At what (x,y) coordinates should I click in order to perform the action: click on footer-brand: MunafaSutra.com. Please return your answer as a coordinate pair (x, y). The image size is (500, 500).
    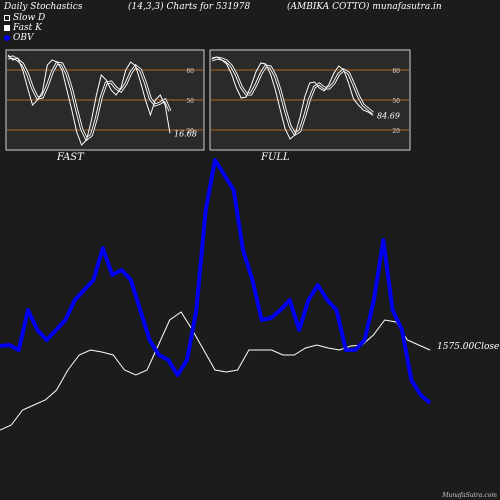
    Looking at the image, I should click on (469, 495).